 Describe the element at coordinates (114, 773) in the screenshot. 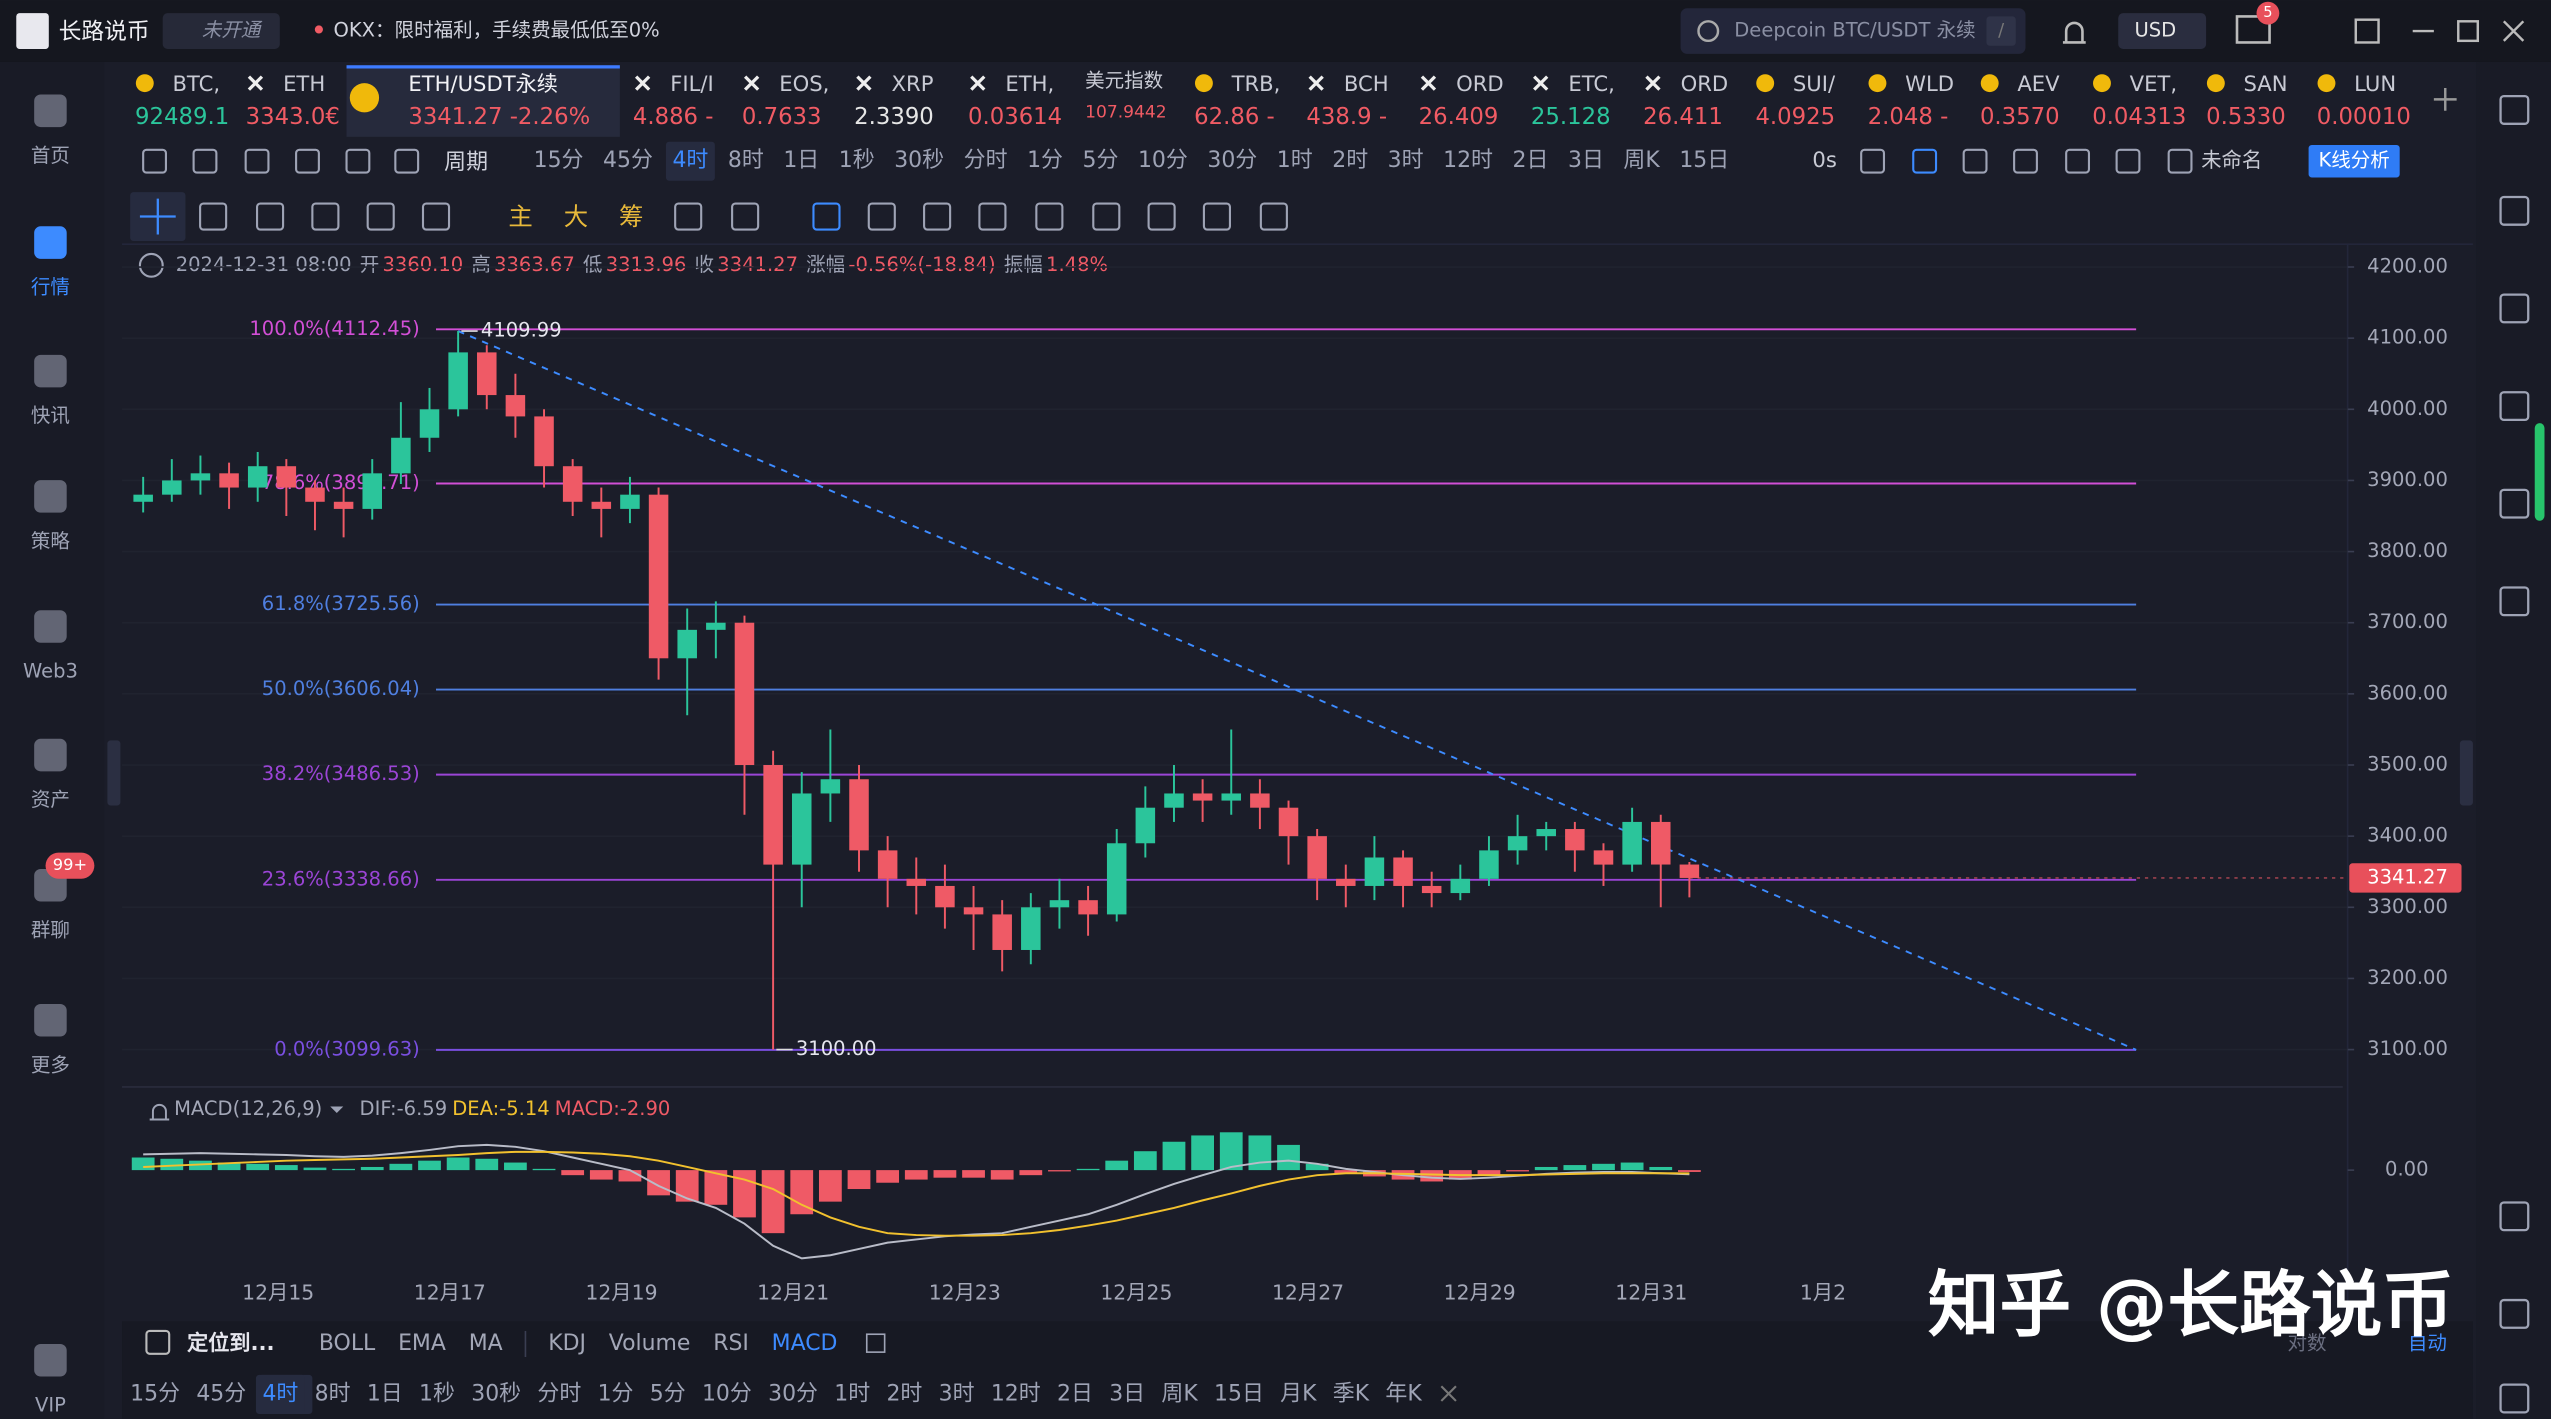

I see `collapse-handle` at that location.